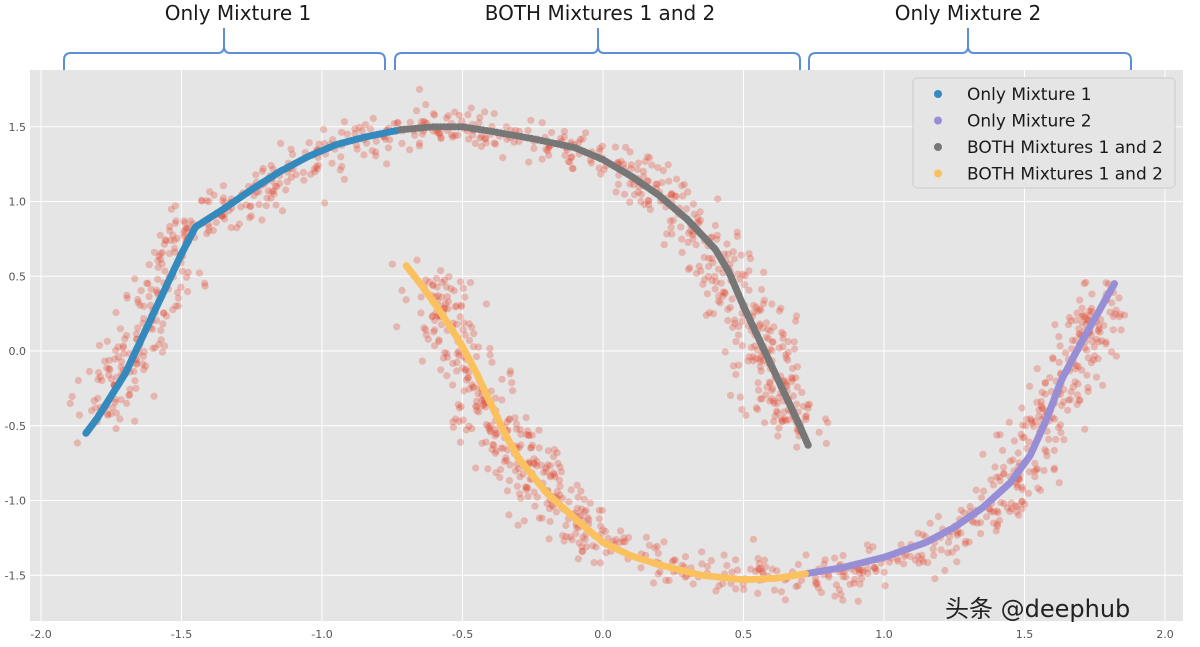 This screenshot has height=647, width=1200. Describe the element at coordinates (321, 634) in the screenshot. I see `x-tick-label: -1.0` at that location.